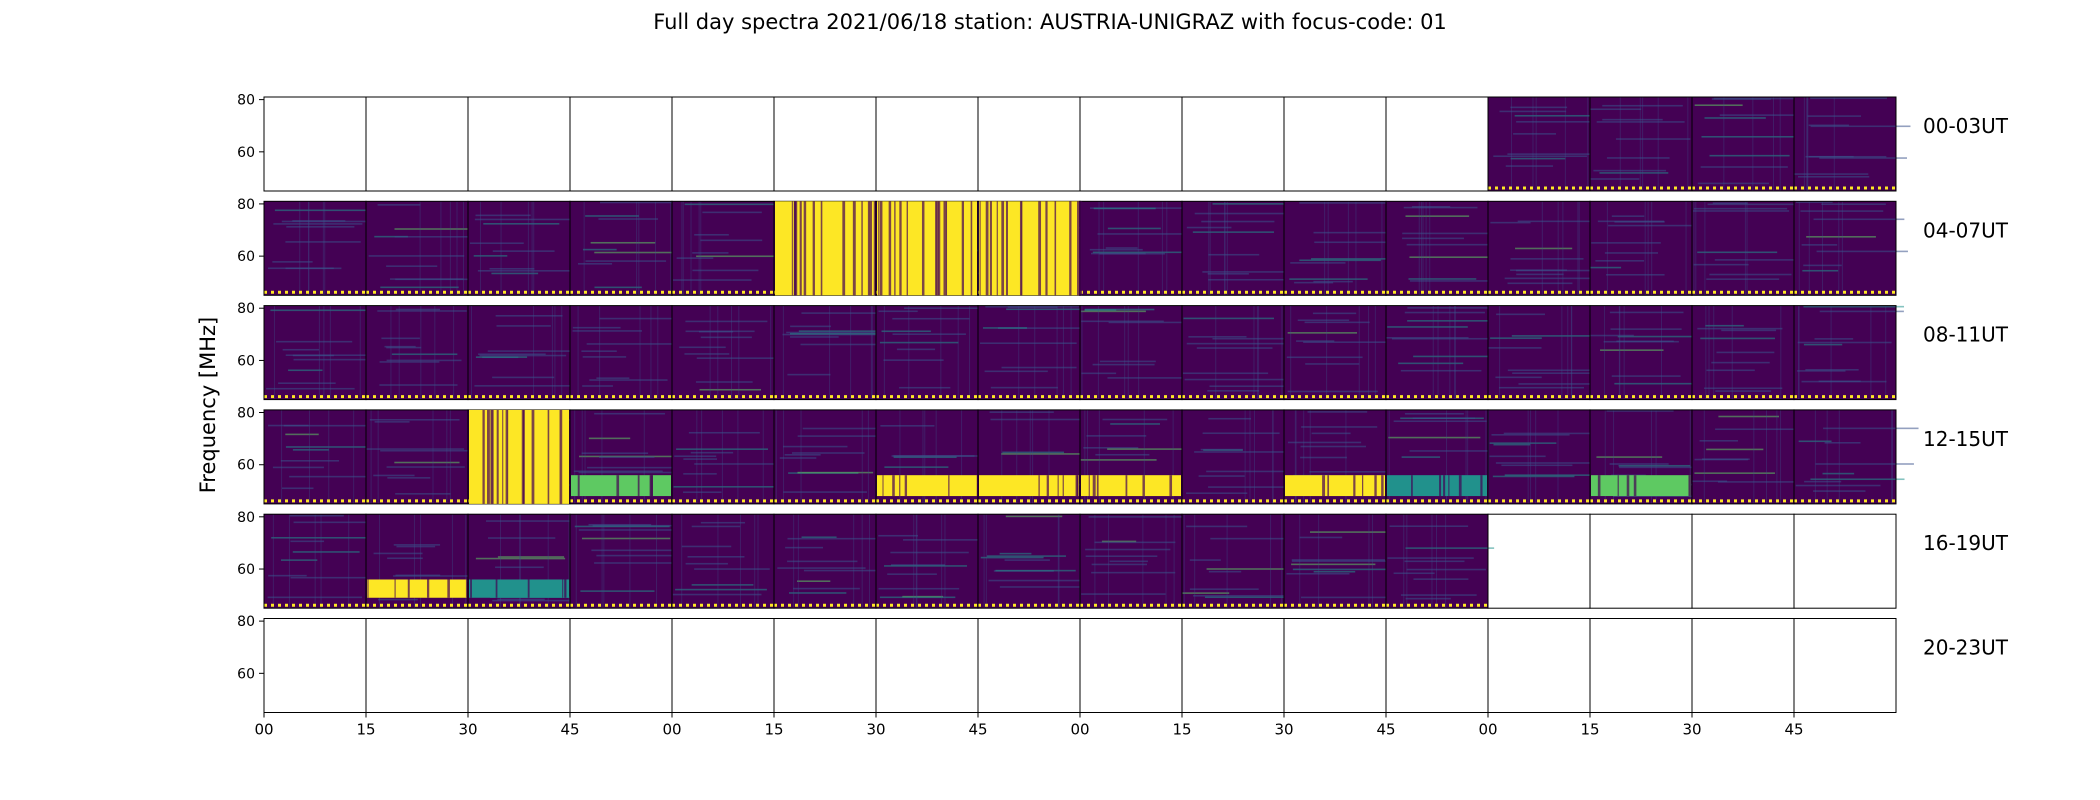  What do you see at coordinates (1743, 248) in the screenshot?
I see `spectrum-panel` at bounding box center [1743, 248].